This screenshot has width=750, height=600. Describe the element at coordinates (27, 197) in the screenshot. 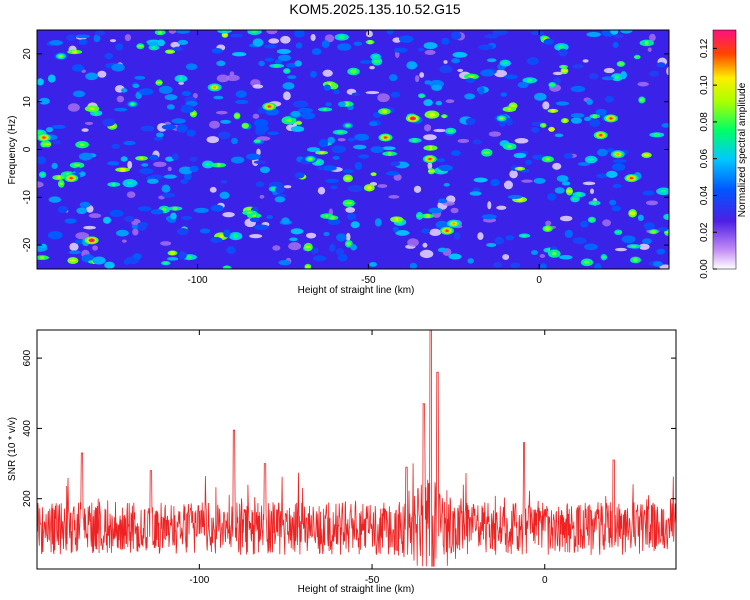

I see `heatmap-y-tick-label: -10` at that location.